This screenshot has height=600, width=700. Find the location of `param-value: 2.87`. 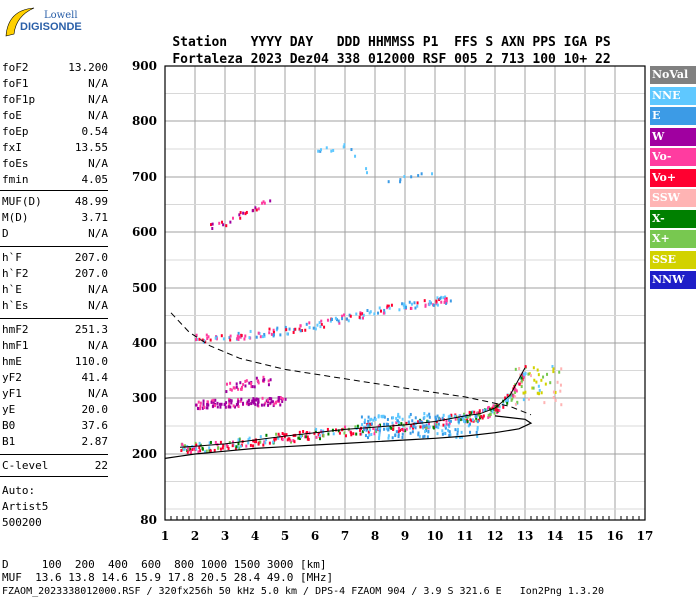

param-value: 2.87 is located at coordinates (95, 441).